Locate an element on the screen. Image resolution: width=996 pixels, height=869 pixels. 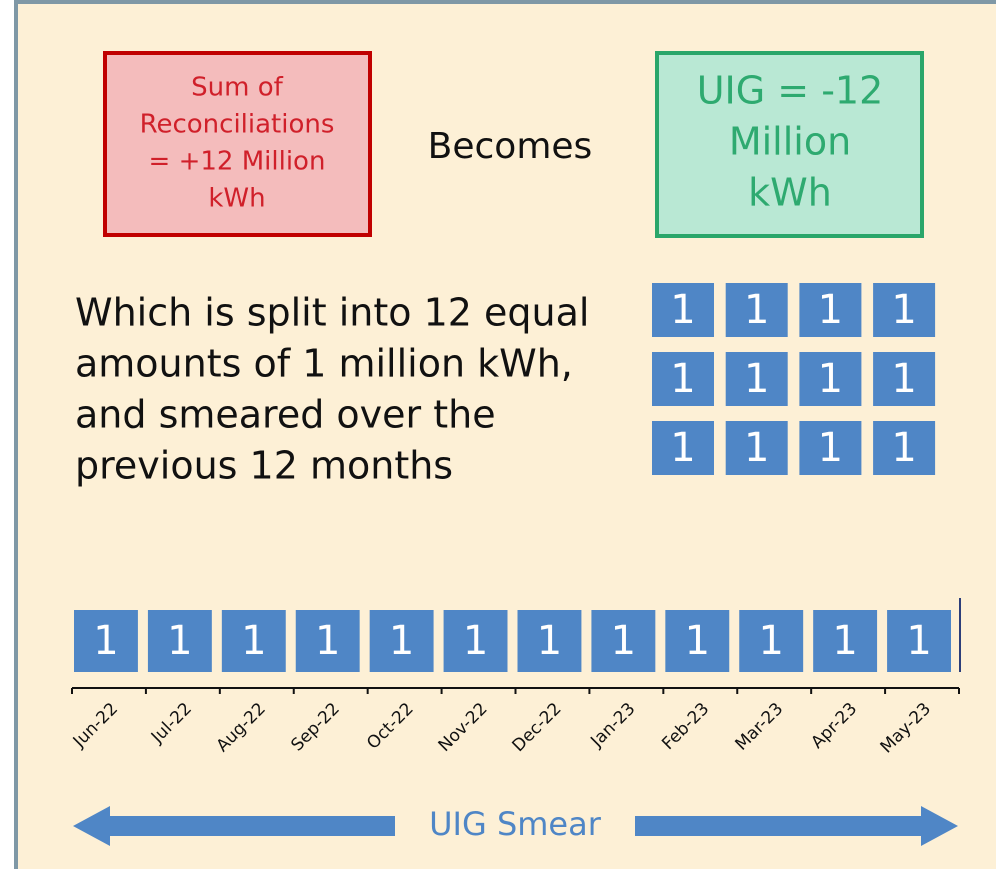
description-line: amounts of 1 million kWh, is located at coordinates (324, 364).